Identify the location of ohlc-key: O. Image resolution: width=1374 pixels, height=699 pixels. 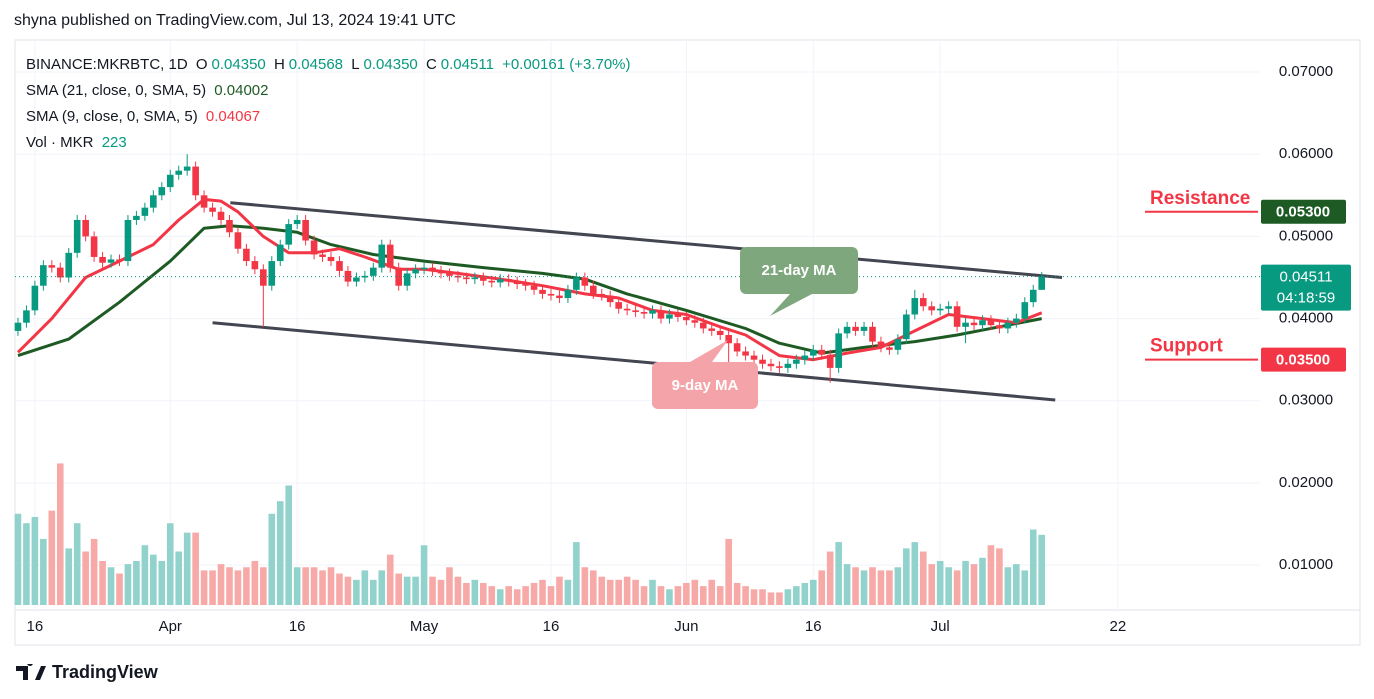
(201, 64).